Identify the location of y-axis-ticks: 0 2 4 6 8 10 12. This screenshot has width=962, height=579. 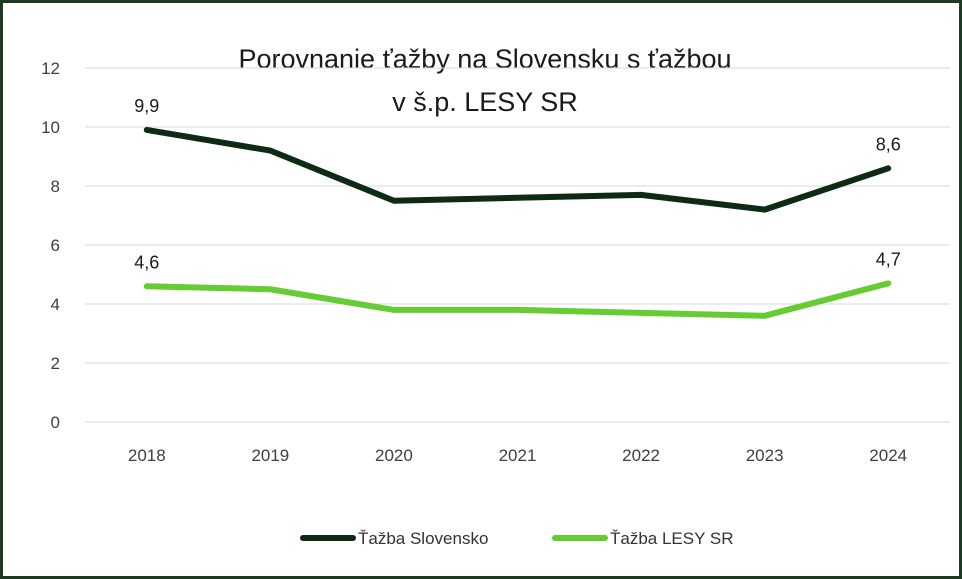
(50, 245).